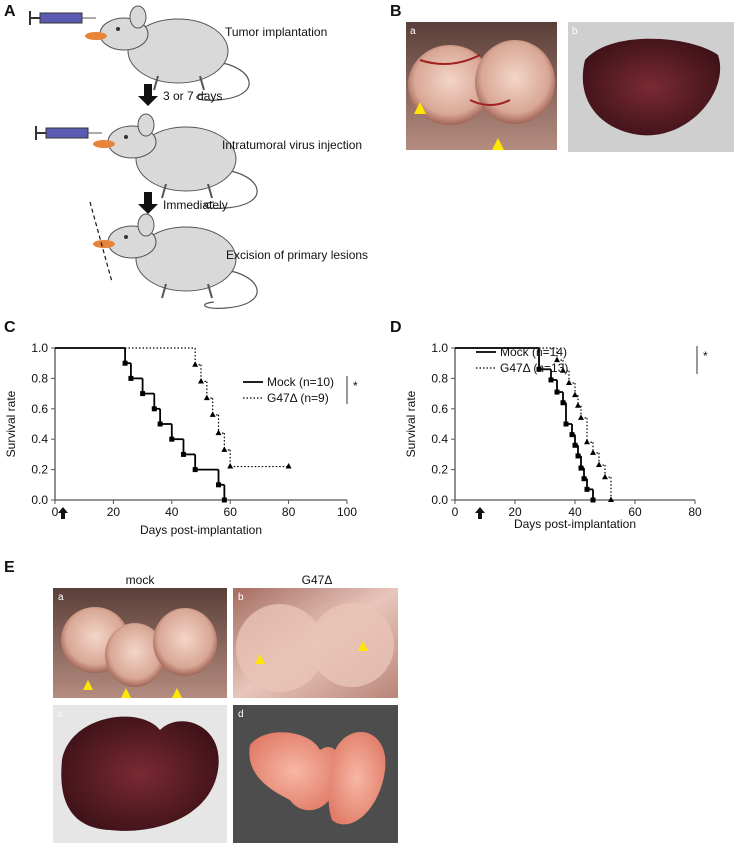 This screenshot has width=736, height=846. I want to click on legend-label: G47Δ (n=13), so click(534, 368).